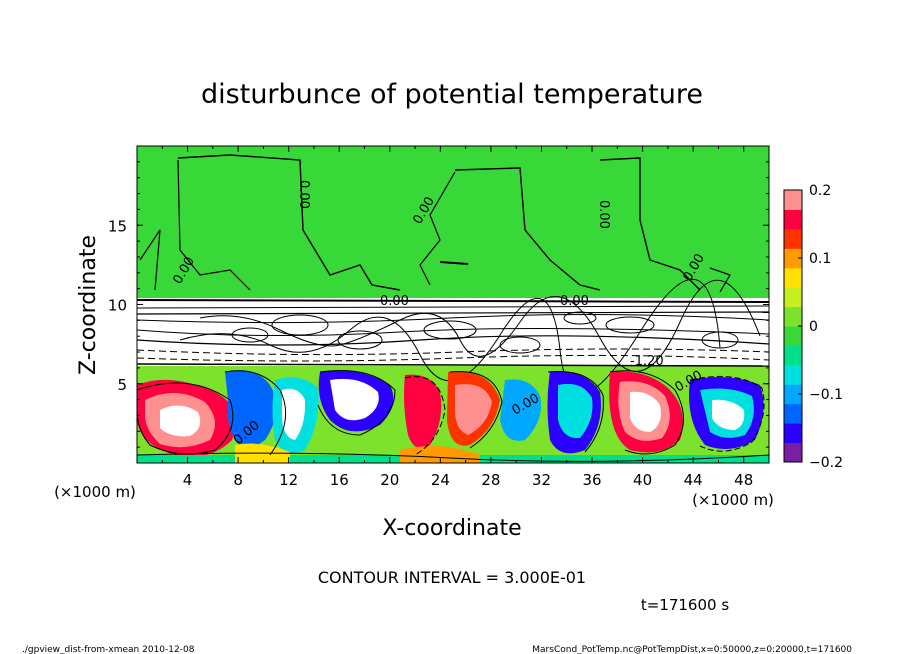 Image resolution: width=904 pixels, height=654 pixels. What do you see at coordinates (238, 480) in the screenshot?
I see `x-tick-label: 8` at bounding box center [238, 480].